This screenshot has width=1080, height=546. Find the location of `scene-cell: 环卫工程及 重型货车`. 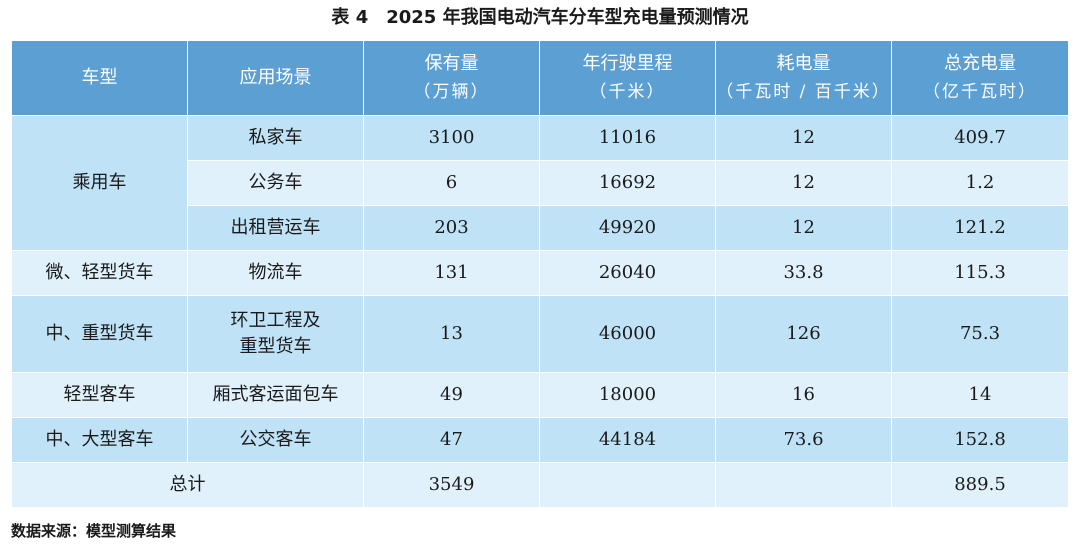

scene-cell: 环卫工程及 重型货车 is located at coordinates (275, 334).